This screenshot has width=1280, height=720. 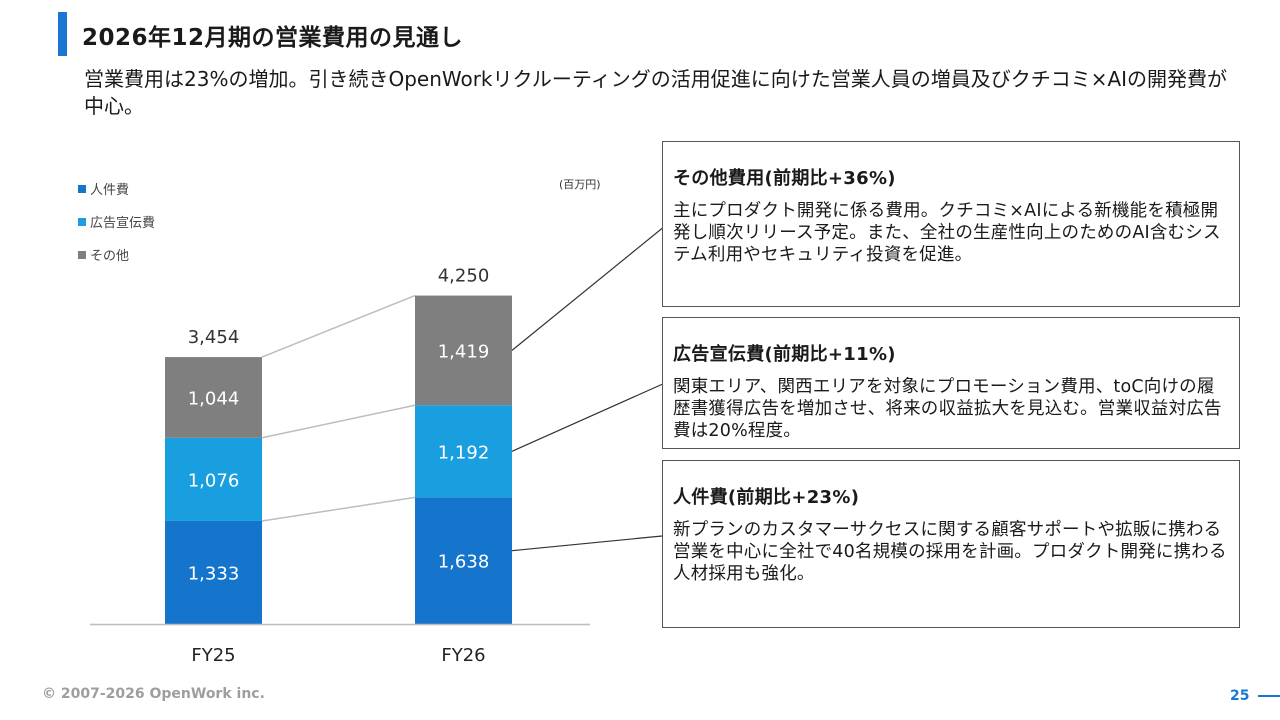 What do you see at coordinates (1269, 696) in the screenshot?
I see `page-number-line` at bounding box center [1269, 696].